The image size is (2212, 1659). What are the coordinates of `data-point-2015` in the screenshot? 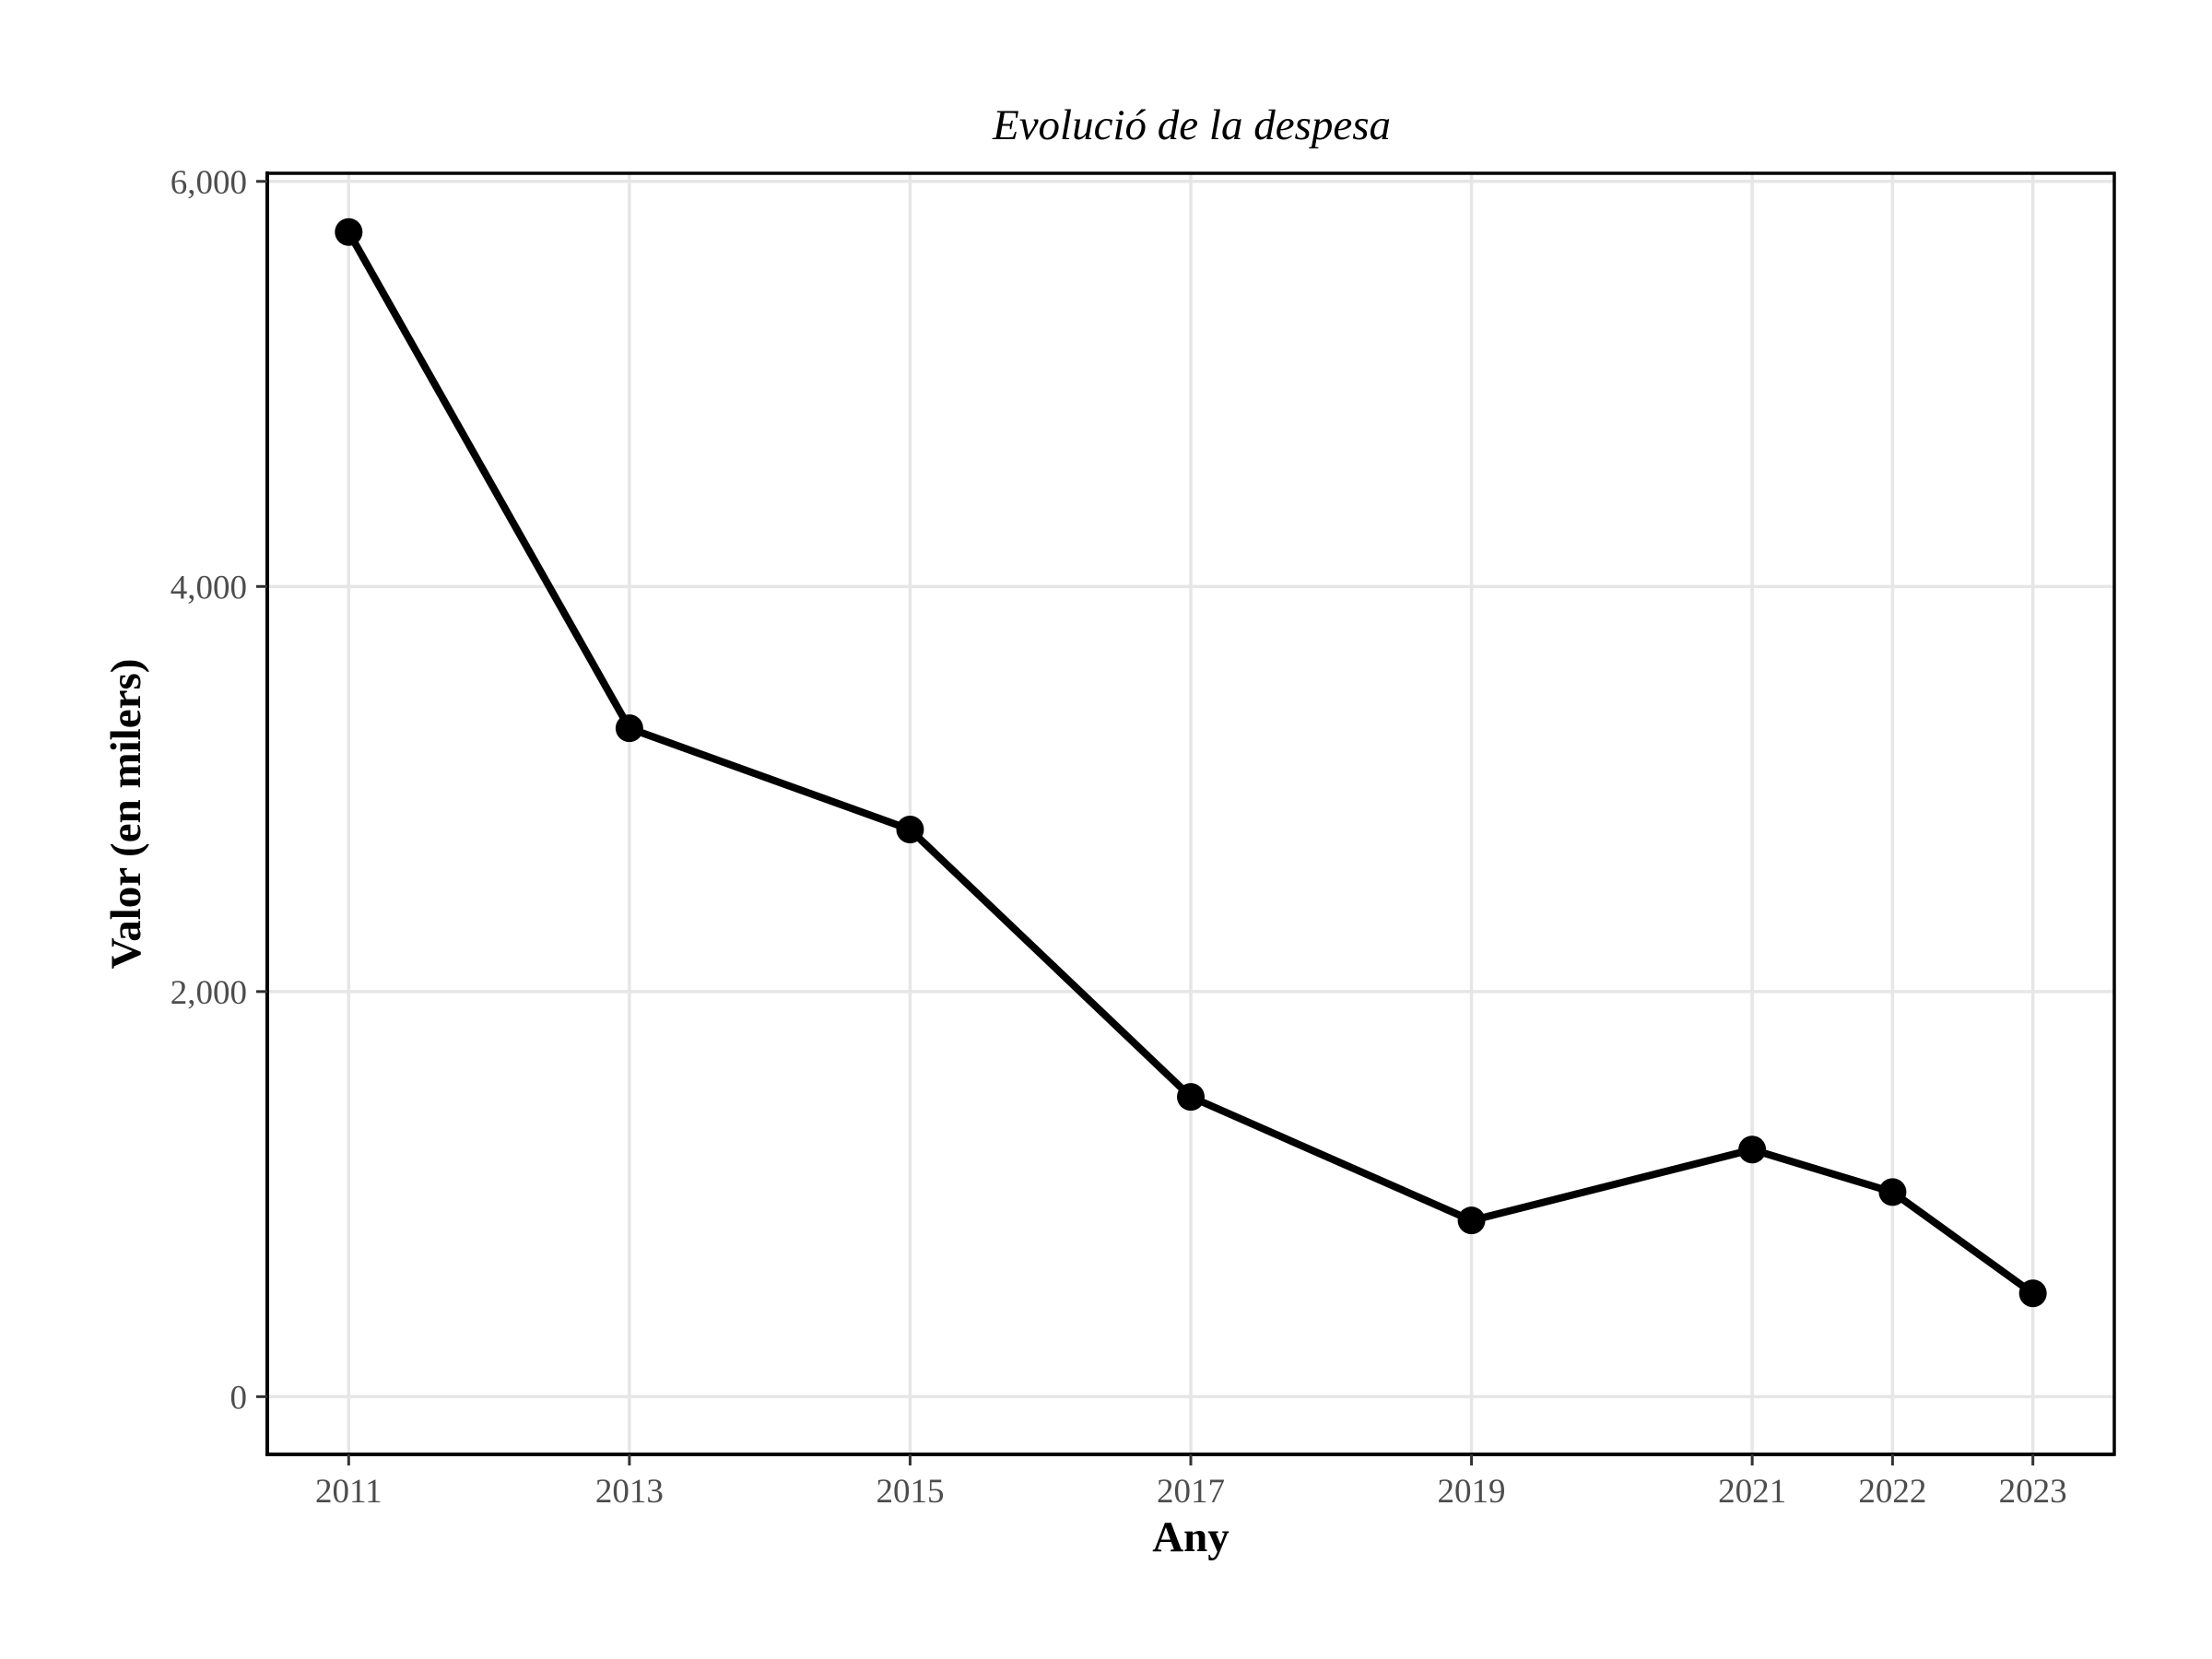 It's located at (910, 830).